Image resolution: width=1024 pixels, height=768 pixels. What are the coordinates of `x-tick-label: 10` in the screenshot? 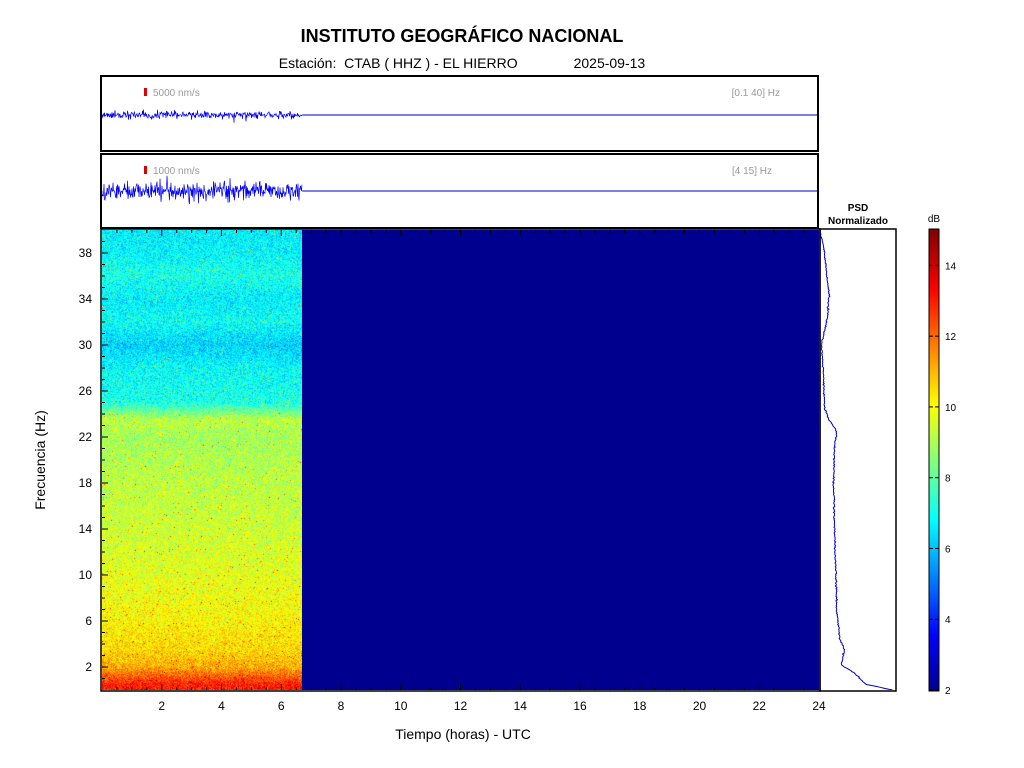 It's located at (401, 706).